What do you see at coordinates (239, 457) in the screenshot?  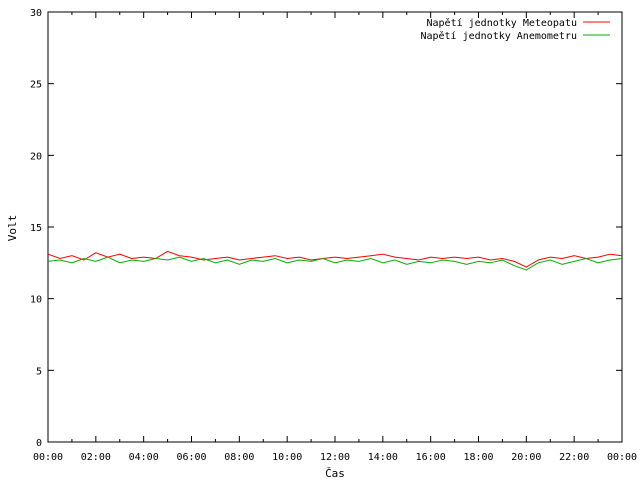 I see `x-tick-label: 08:00` at bounding box center [239, 457].